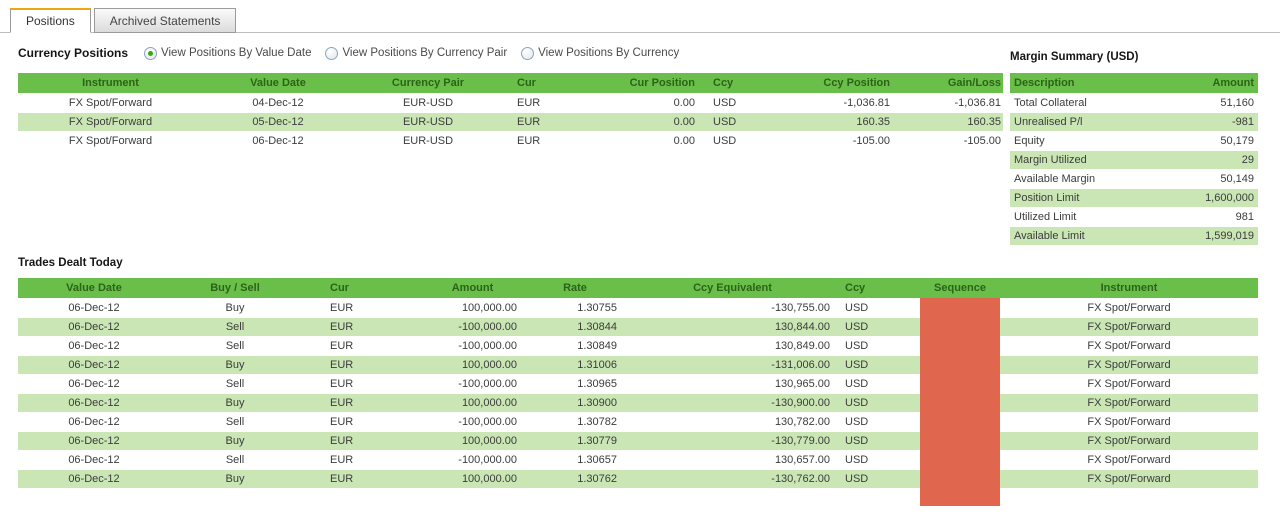  What do you see at coordinates (732, 459) in the screenshot?
I see `cell: 130,657.00` at bounding box center [732, 459].